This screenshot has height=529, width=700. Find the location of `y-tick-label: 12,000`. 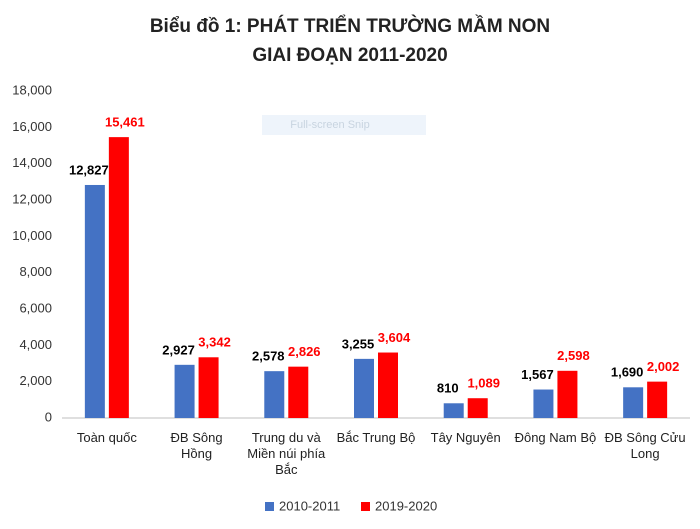

y-tick-label: 12,000 is located at coordinates (32, 198).